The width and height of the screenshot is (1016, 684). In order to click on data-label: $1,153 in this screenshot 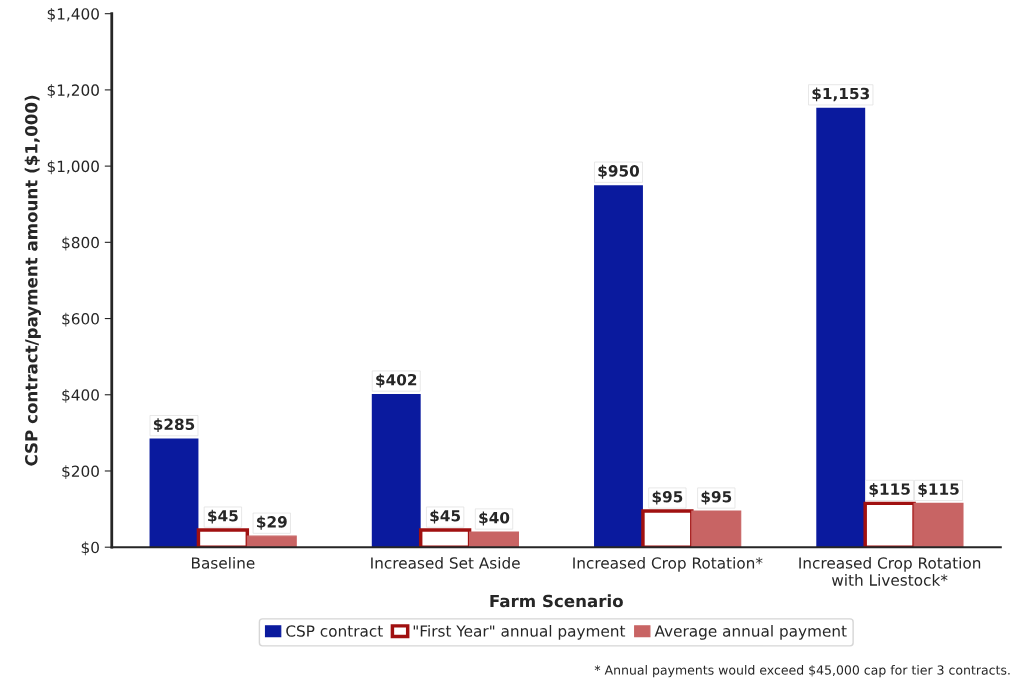, I will do `click(840, 94)`.